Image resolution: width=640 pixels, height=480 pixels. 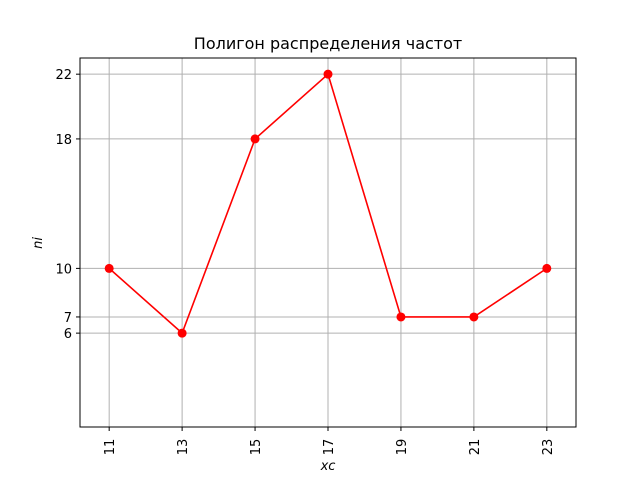 I want to click on y-axis-label: ni, so click(x=38, y=243).